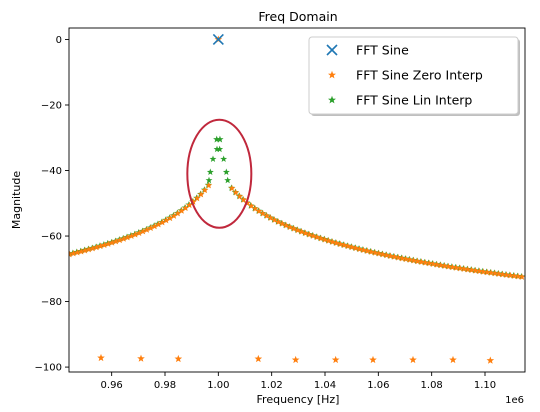  I want to click on legend-label: FFT Sine Zero Interp, so click(419, 75).